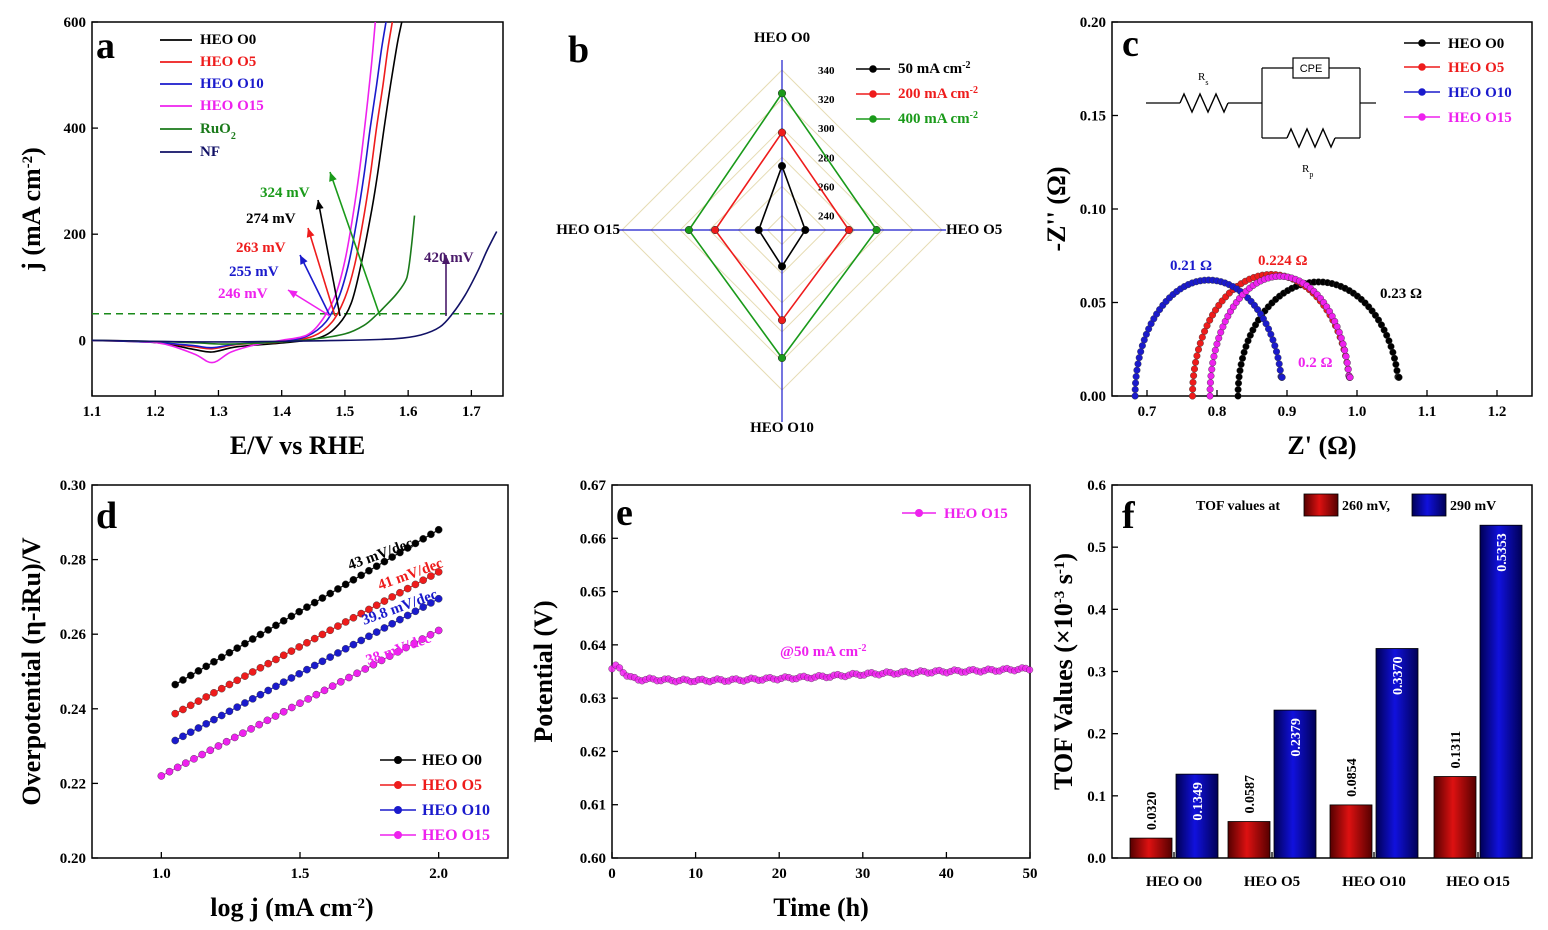  Describe the element at coordinates (1096, 859) in the screenshot. I see `f-y-tick-label: 0.0` at that location.